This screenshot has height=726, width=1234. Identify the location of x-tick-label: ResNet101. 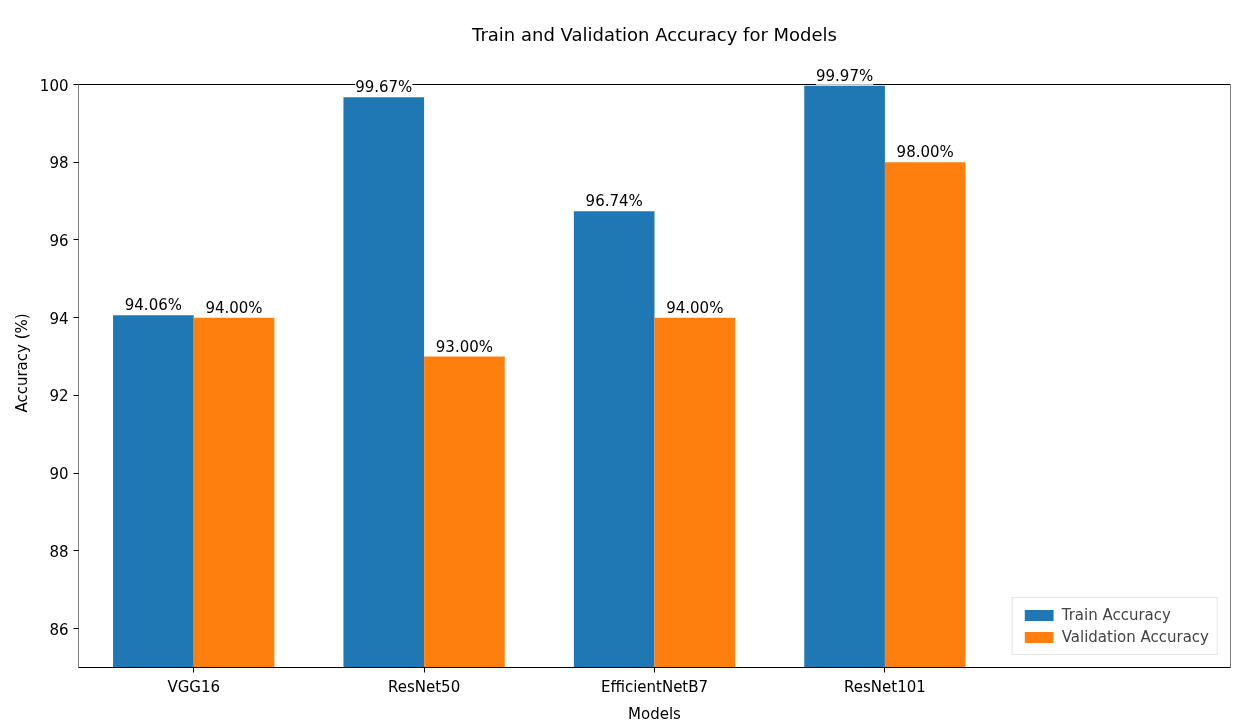
(885, 686).